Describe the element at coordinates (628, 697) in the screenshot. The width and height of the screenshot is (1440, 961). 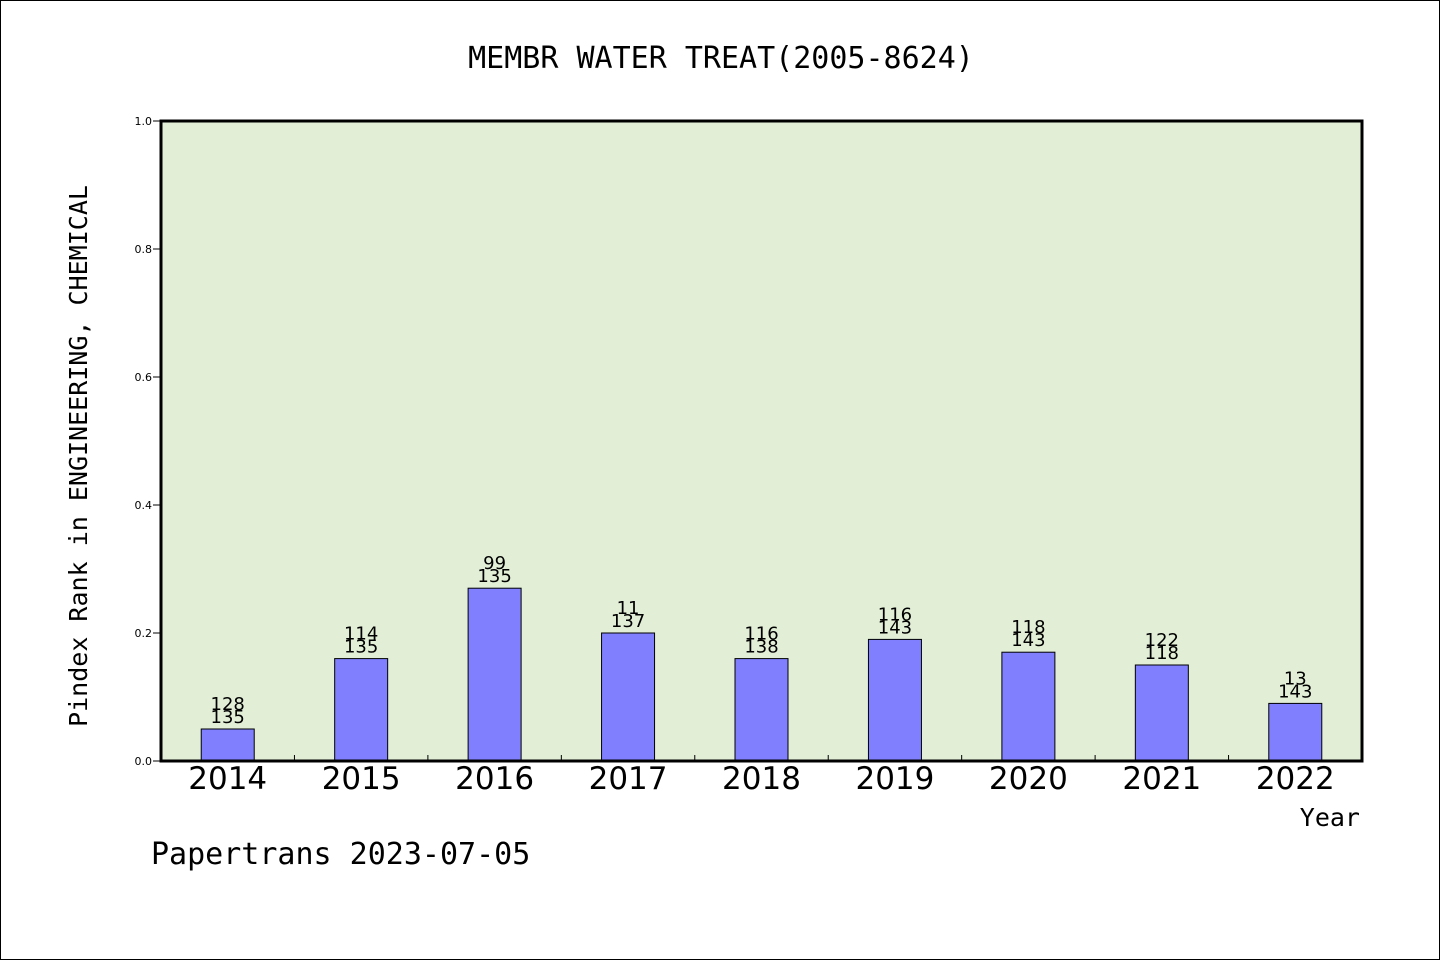
I see `bar-2017` at that location.